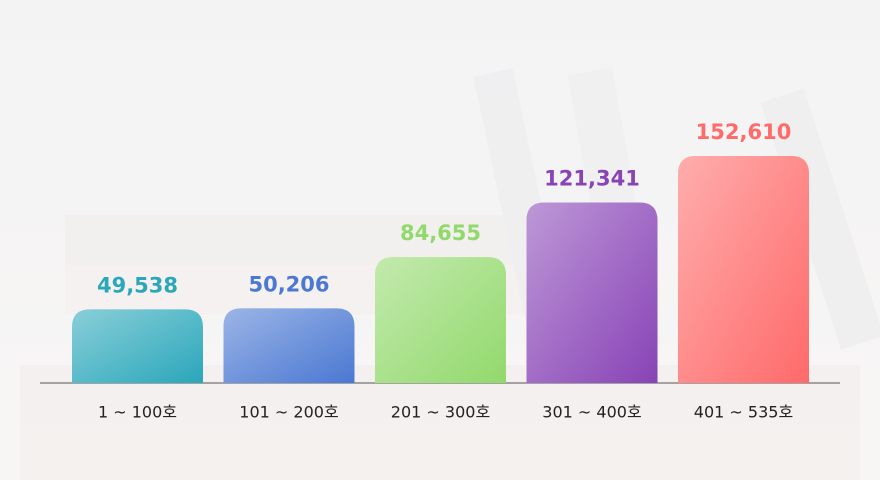  I want to click on value-label: 49,538, so click(137, 285).